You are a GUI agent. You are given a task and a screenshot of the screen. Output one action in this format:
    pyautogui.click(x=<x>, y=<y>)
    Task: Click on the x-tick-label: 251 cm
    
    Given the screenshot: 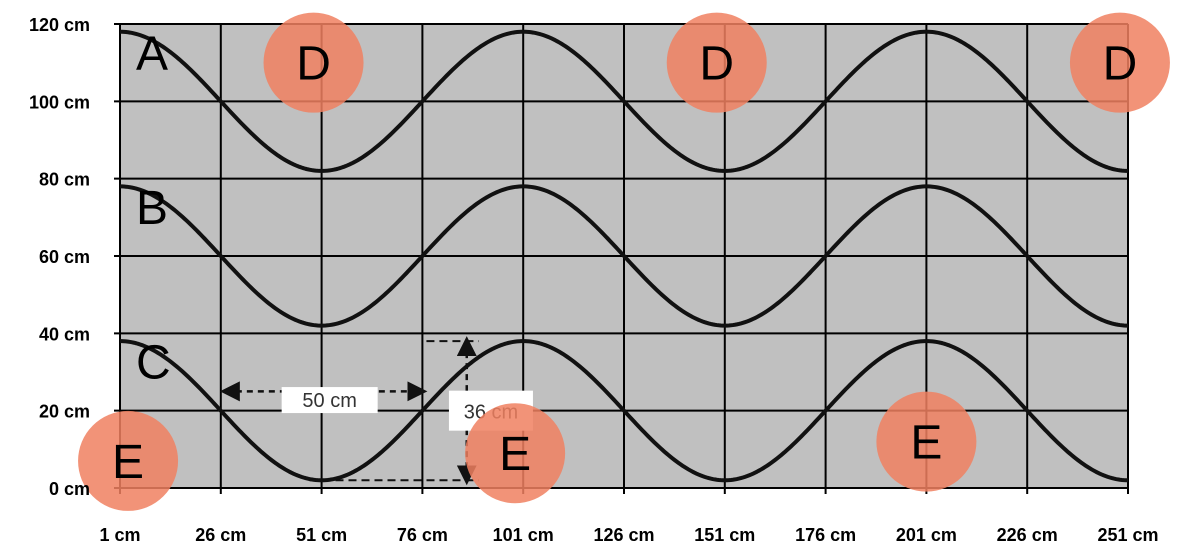 What is the action you would take?
    pyautogui.click(x=1127, y=535)
    